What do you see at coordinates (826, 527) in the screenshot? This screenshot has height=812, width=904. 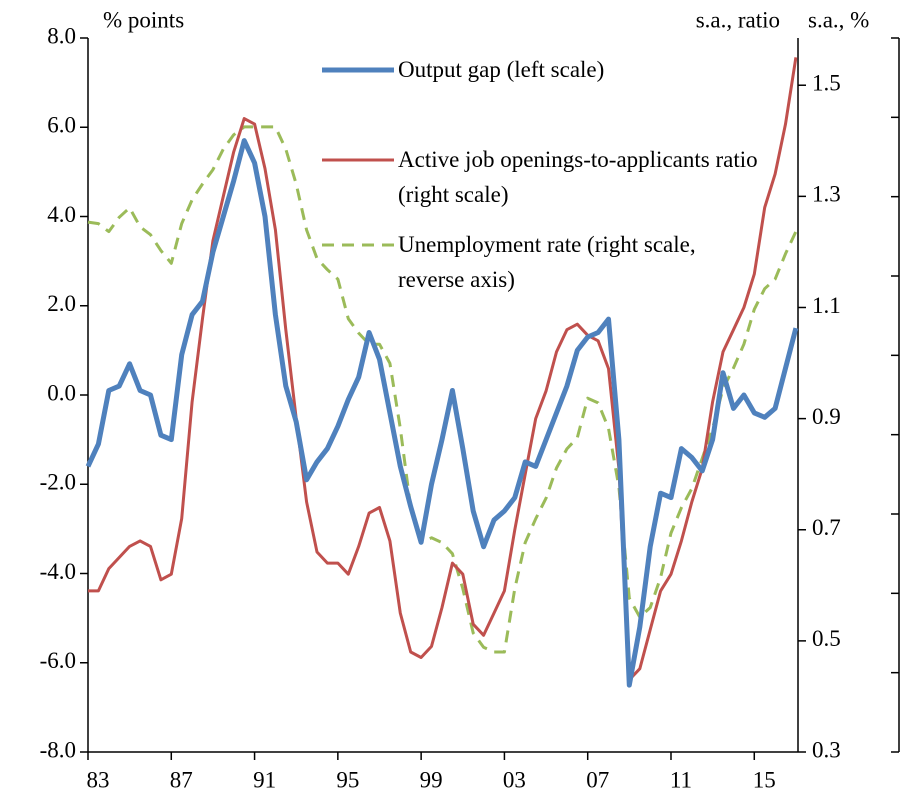 I see `y2-tick-label: 0.7` at bounding box center [826, 527].